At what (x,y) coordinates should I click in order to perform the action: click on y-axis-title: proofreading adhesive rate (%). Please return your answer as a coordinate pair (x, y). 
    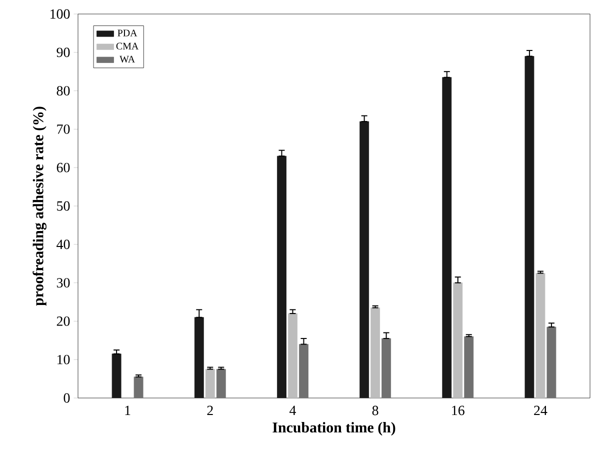
    Looking at the image, I should click on (39, 206).